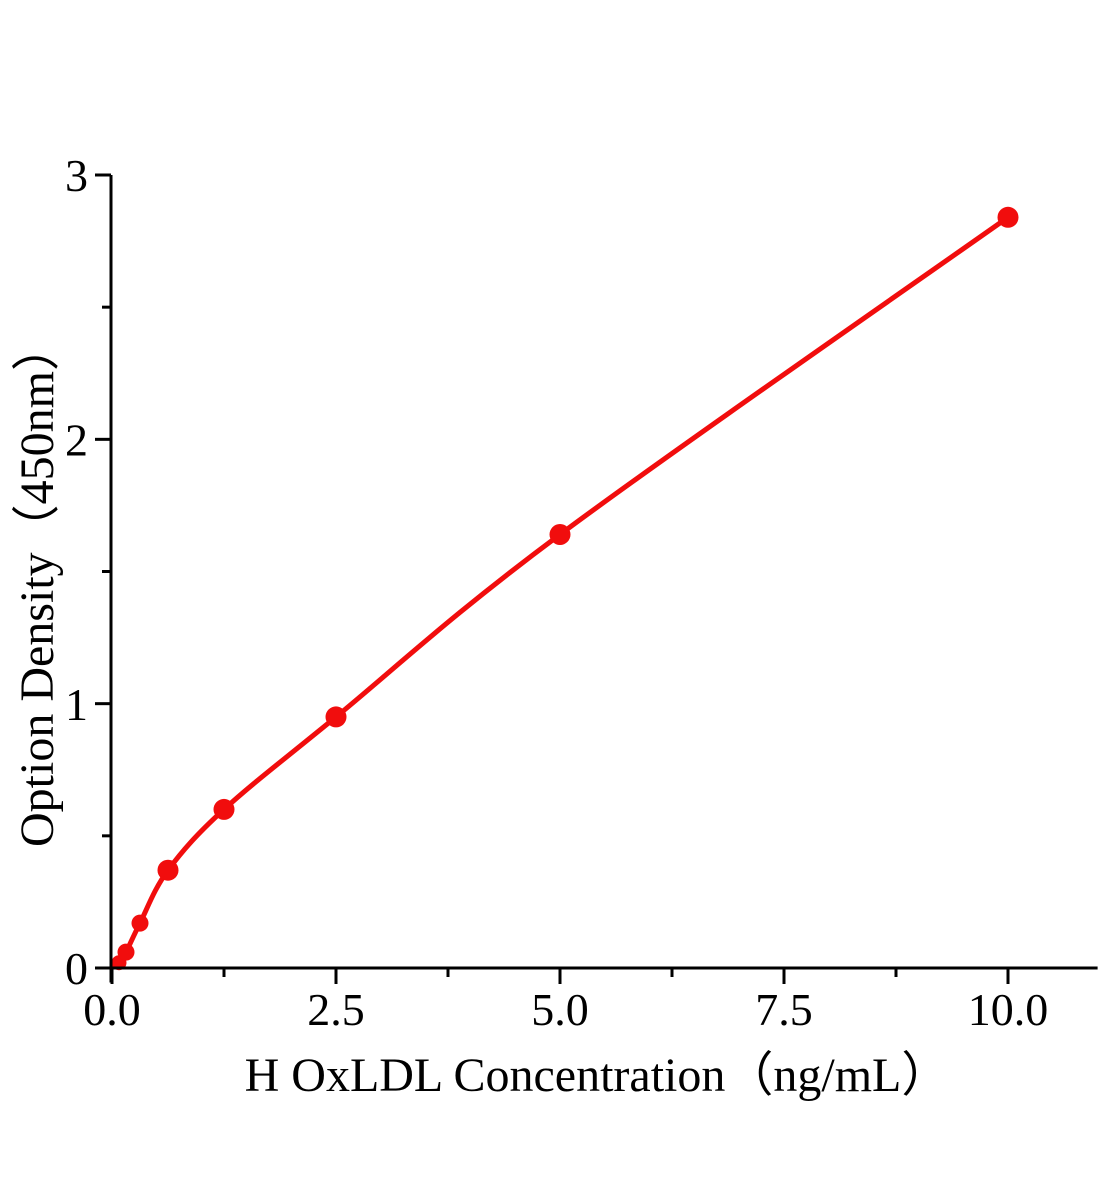 This screenshot has width=1104, height=1200. What do you see at coordinates (76, 704) in the screenshot?
I see `y-tick-label: 1` at bounding box center [76, 704].